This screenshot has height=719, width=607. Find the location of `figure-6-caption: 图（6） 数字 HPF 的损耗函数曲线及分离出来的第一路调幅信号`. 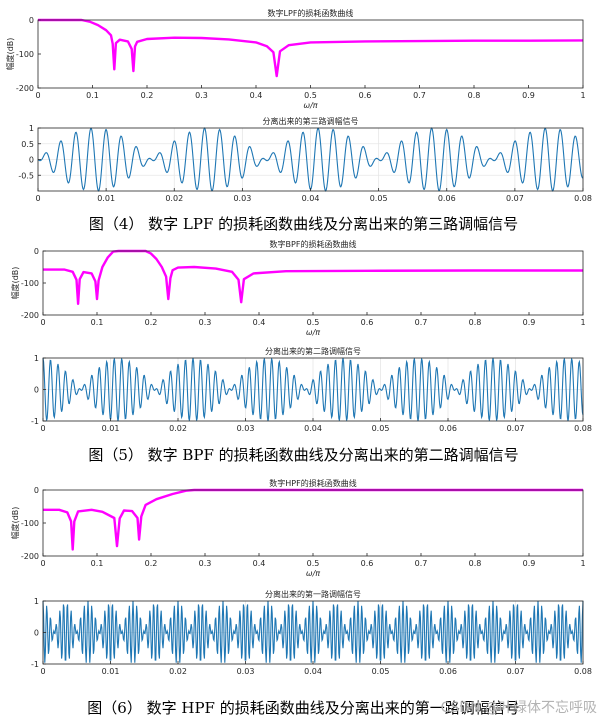

figure-6-caption: 图（6） 数字 HPF 的损耗函数曲线及分离出来的第一路调幅信号 is located at coordinates (303, 708).